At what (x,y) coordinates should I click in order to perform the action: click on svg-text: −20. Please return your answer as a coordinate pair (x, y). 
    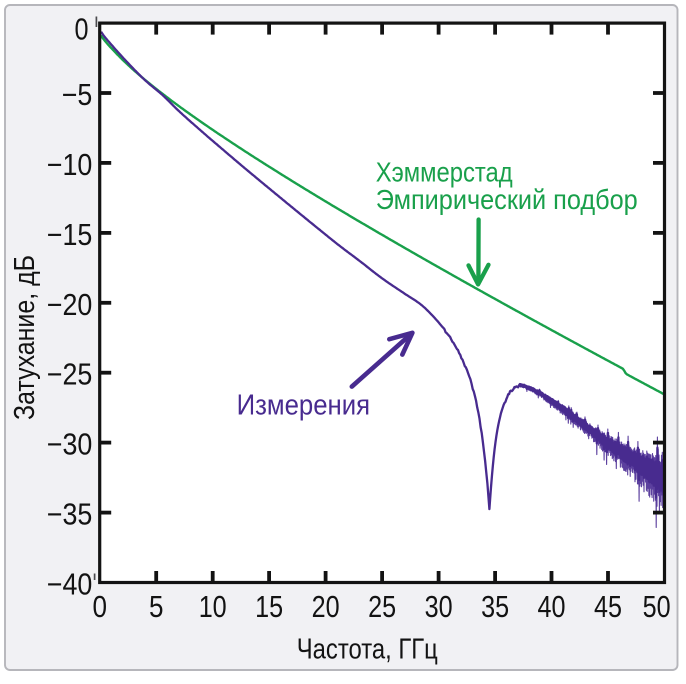
    Looking at the image, I should click on (70, 305).